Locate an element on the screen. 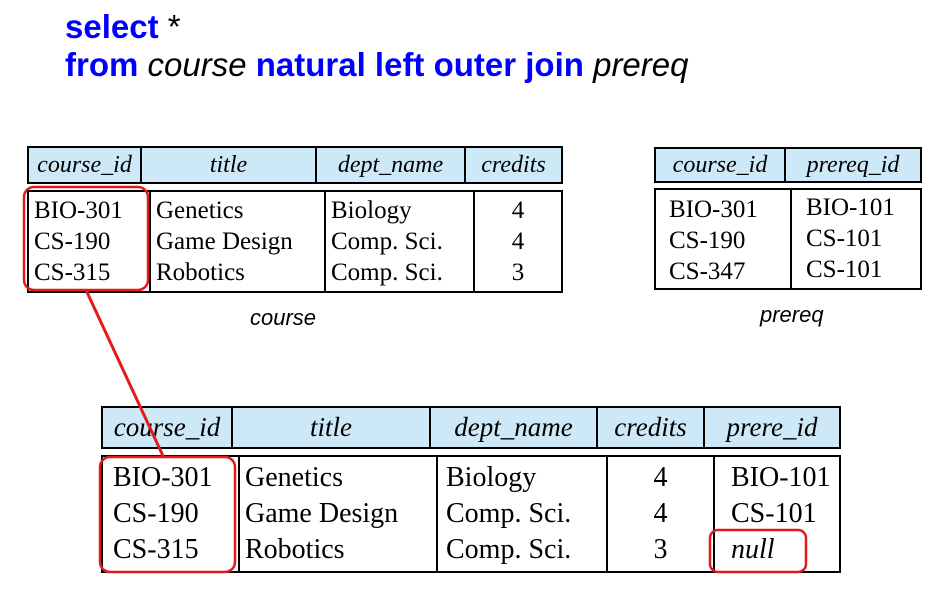  null-cell: null is located at coordinates (753, 549).